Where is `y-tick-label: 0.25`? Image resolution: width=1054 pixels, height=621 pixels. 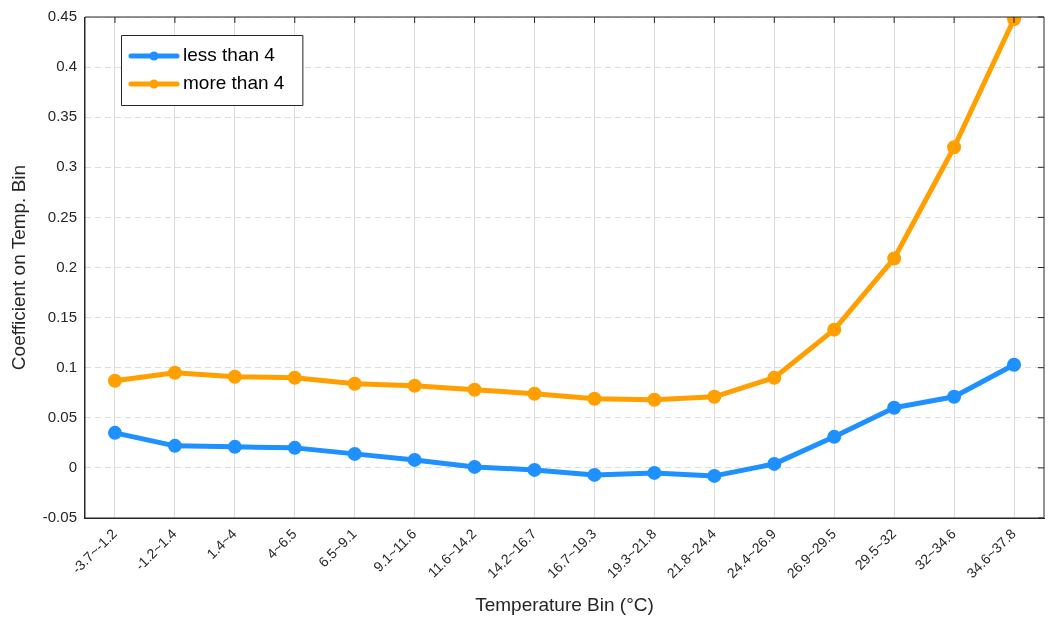 y-tick-label: 0.25 is located at coordinates (62, 216).